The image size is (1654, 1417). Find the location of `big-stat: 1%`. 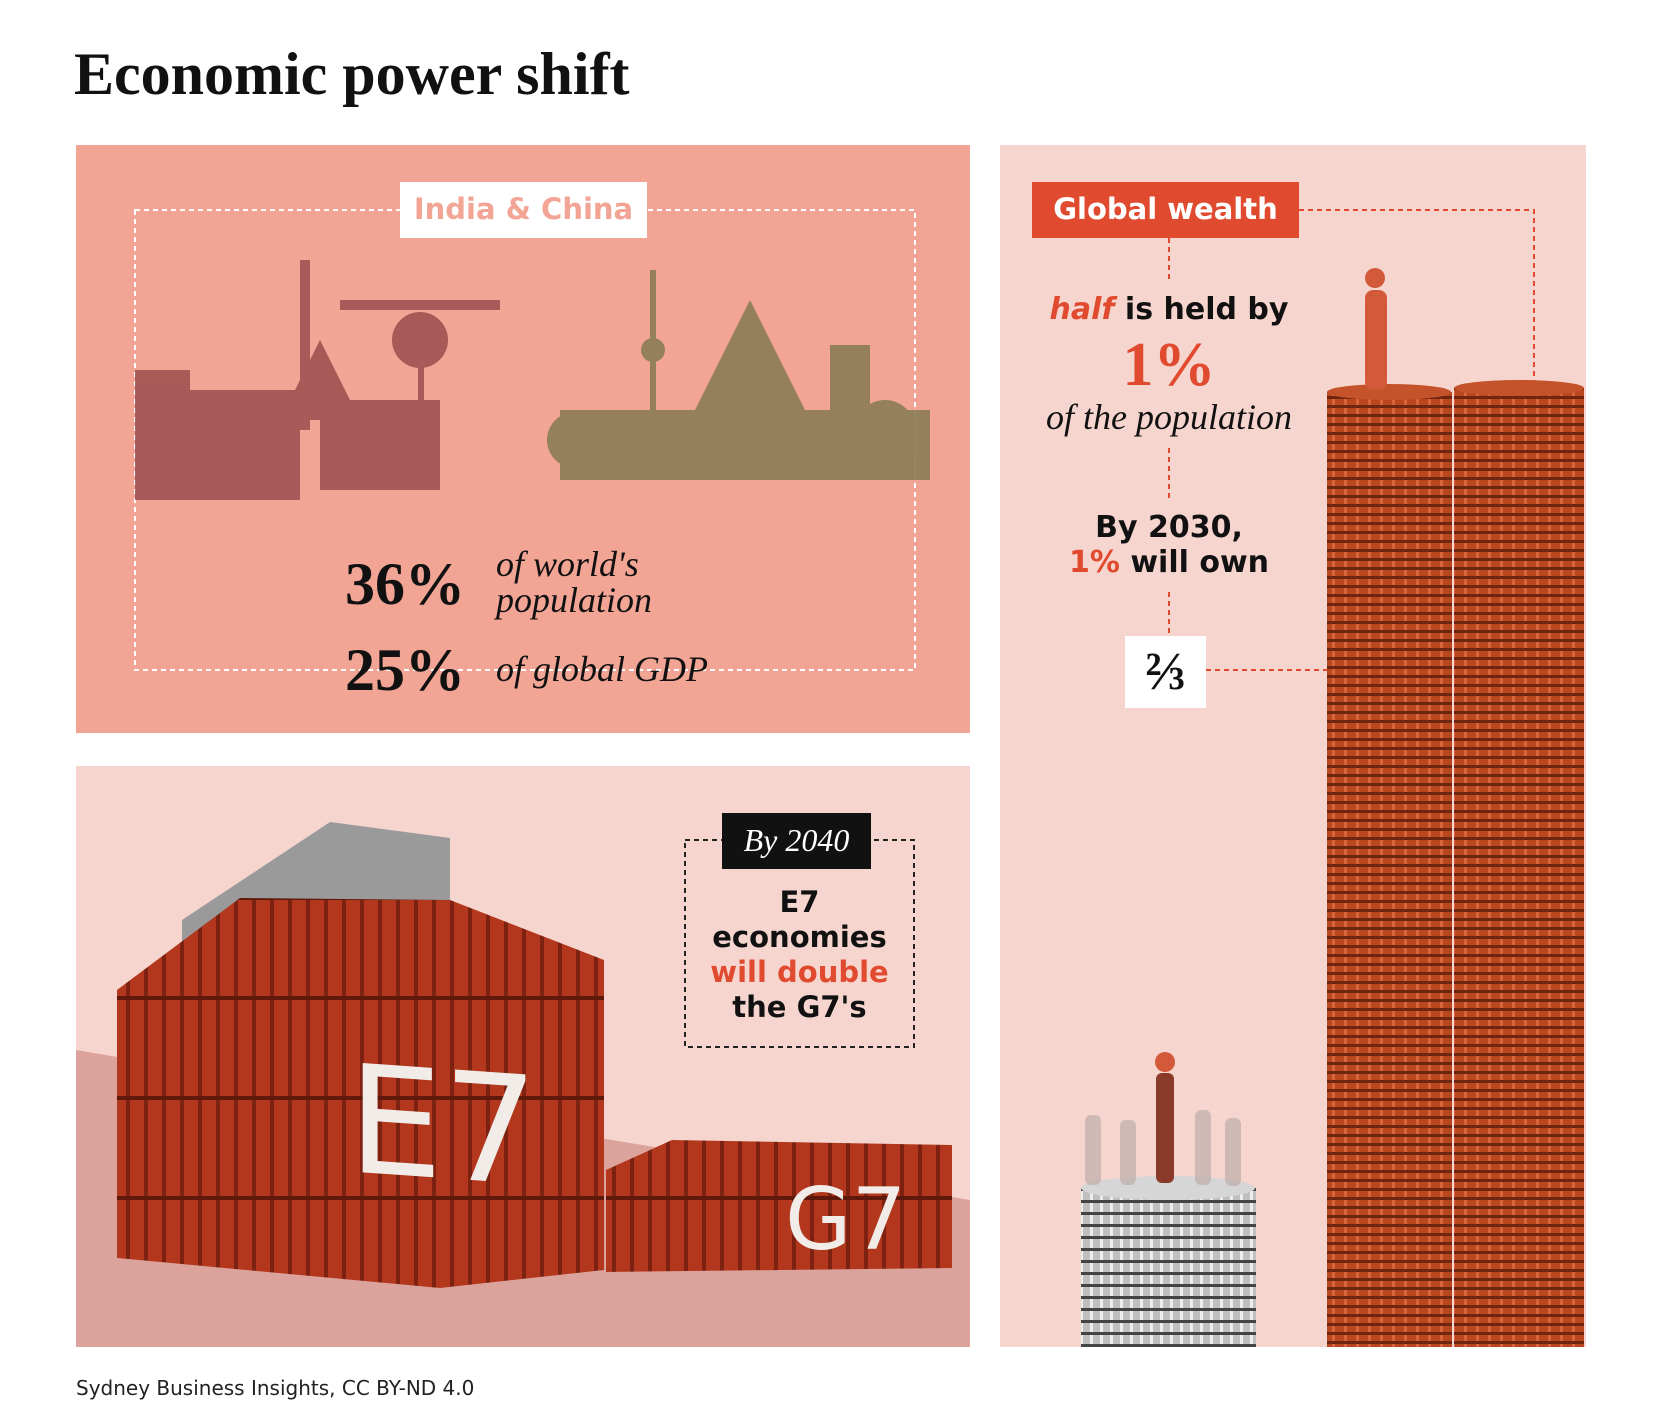

big-stat: 1% is located at coordinates (1169, 365).